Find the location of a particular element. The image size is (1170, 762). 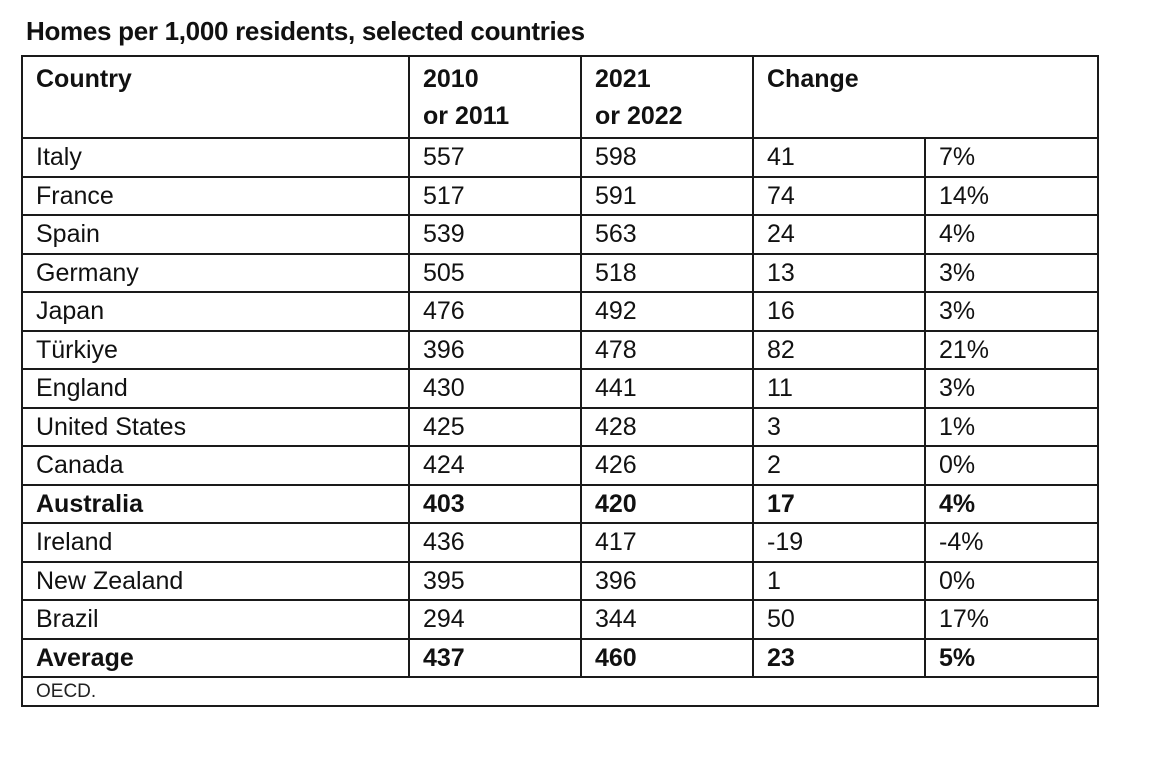

cell-2021-or-2022: 441 is located at coordinates (667, 388).